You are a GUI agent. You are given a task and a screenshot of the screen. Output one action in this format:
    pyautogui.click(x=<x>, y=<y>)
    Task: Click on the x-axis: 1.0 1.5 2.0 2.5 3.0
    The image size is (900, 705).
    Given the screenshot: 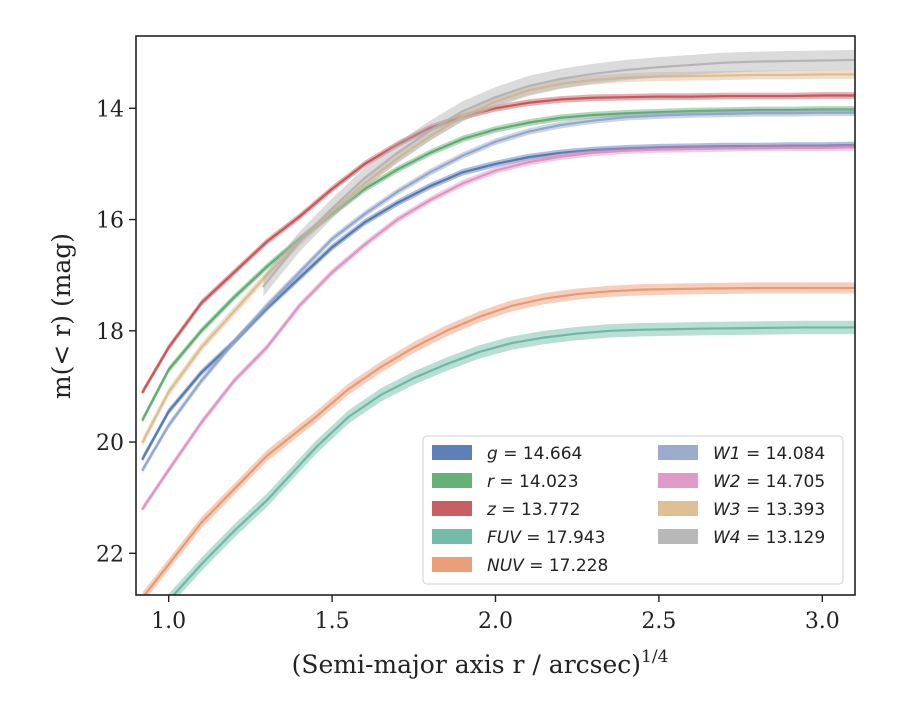 What is the action you would take?
    pyautogui.click(x=495, y=614)
    